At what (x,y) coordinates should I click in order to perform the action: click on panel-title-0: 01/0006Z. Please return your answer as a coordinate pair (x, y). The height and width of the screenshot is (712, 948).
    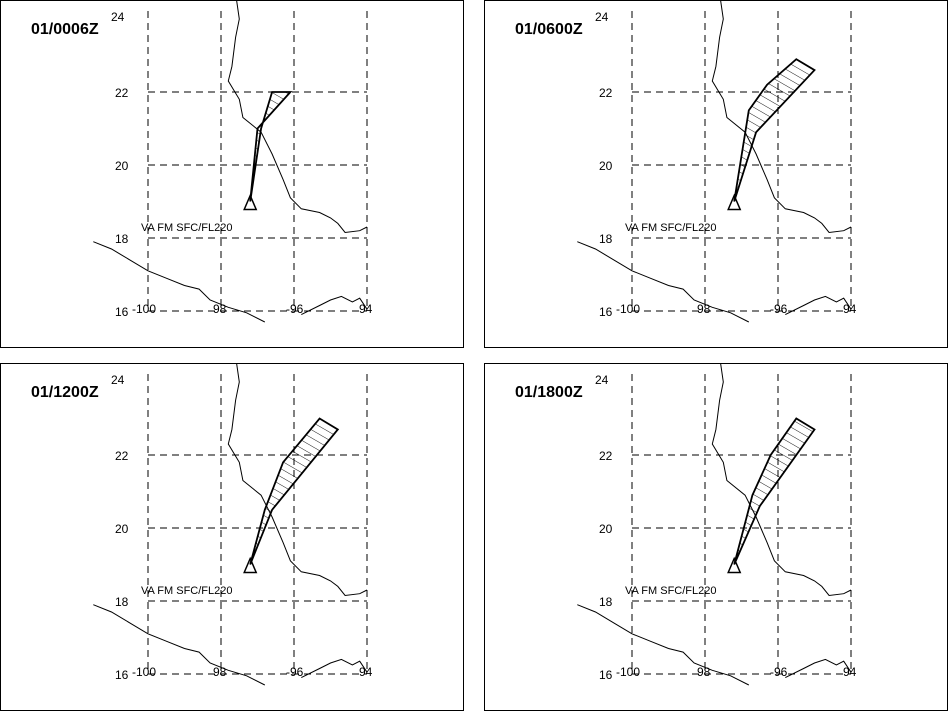
    Looking at the image, I should click on (65, 29).